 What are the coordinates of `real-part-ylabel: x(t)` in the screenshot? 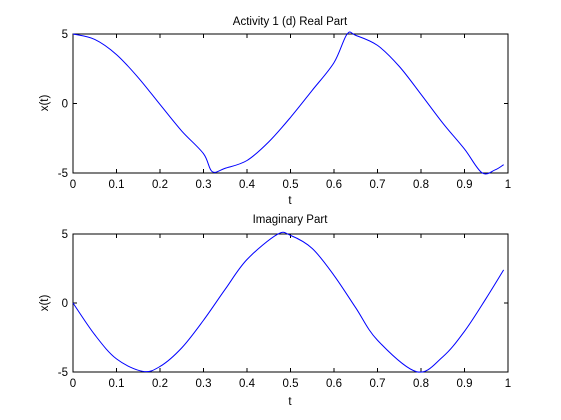 It's located at (45, 103).